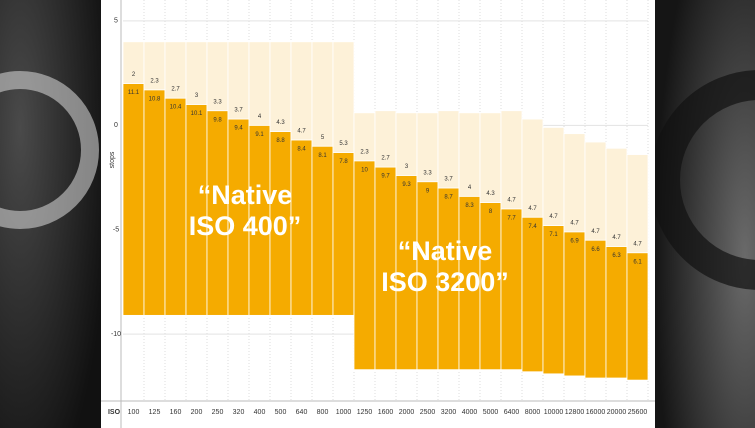 The width and height of the screenshot is (755, 428). What do you see at coordinates (245, 226) in the screenshot?
I see `annotation: ISO 400”` at bounding box center [245, 226].